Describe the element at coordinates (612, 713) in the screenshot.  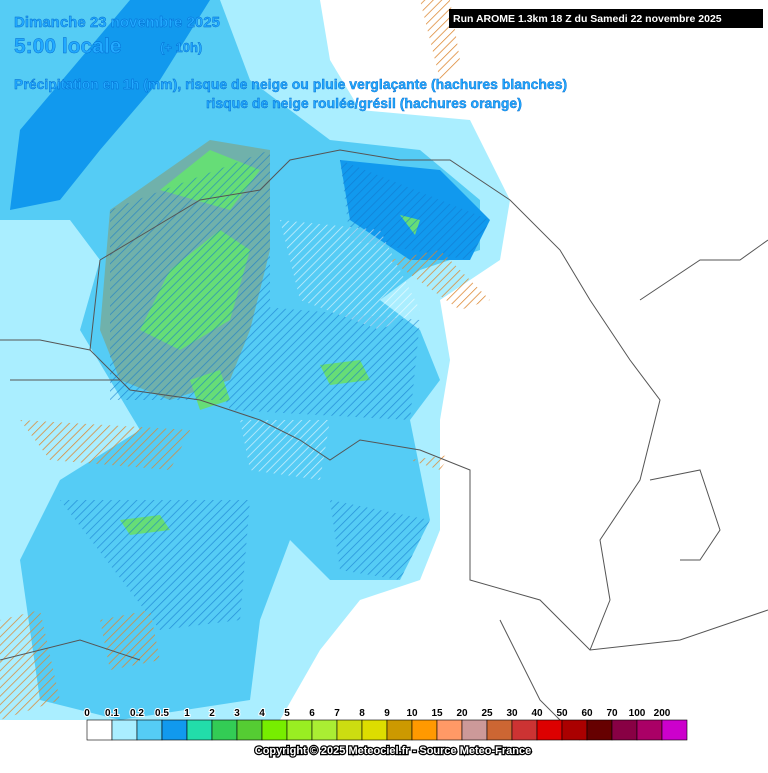
I see `legend-label: 70` at that location.